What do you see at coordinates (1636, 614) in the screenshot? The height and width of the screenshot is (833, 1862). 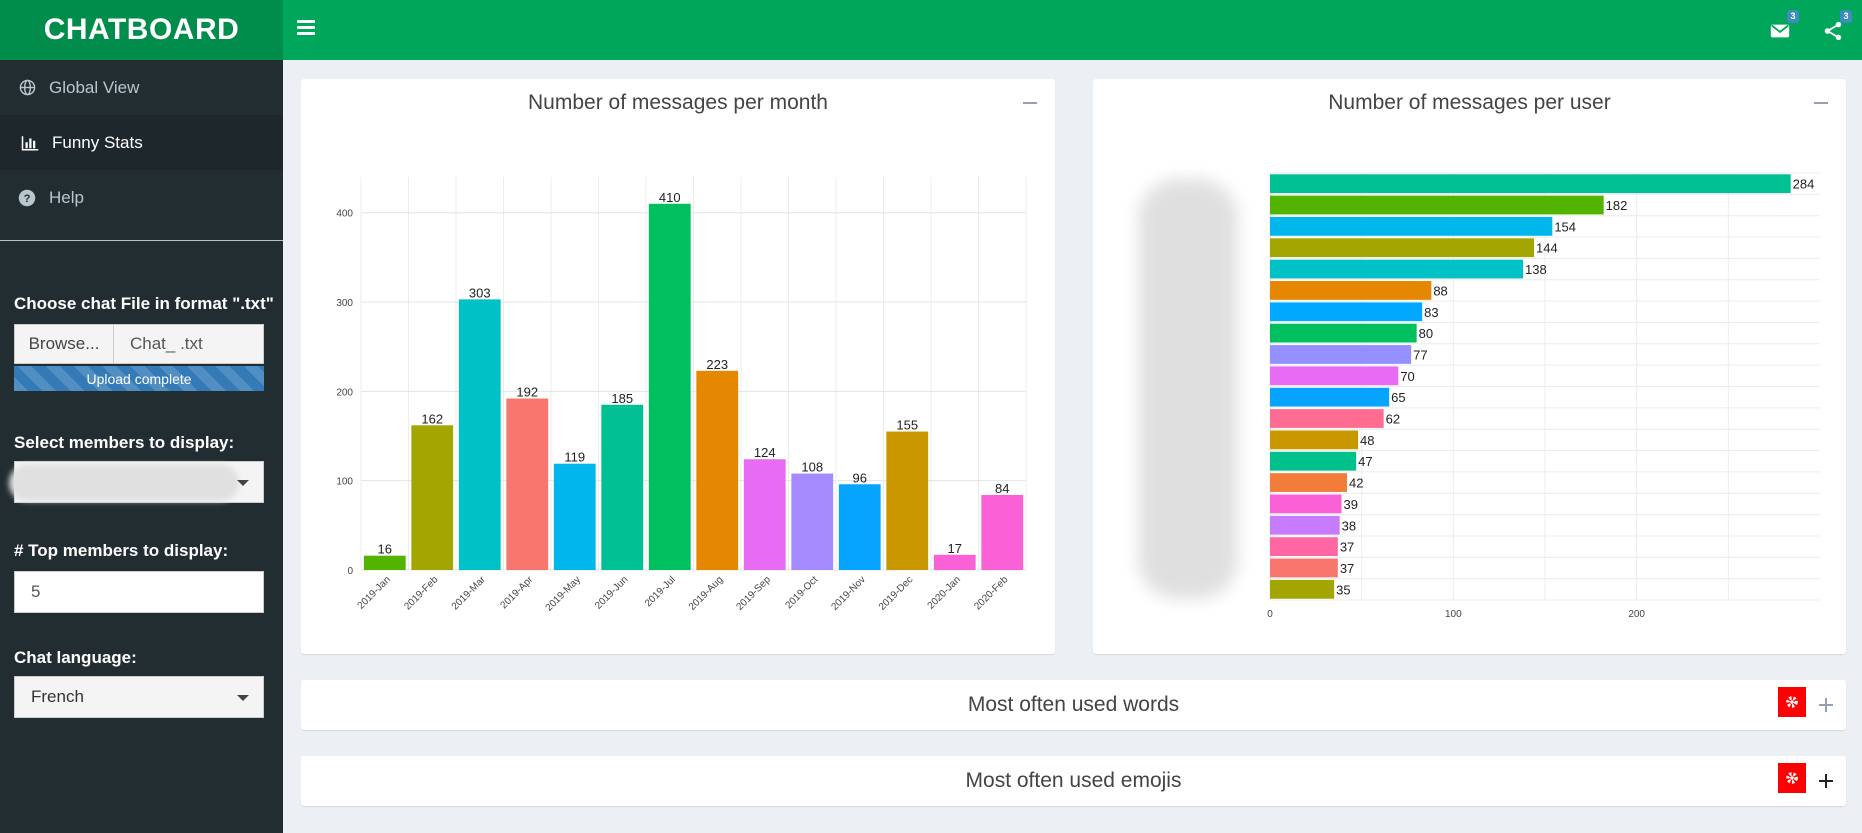 I see `x-tick-label: 200` at bounding box center [1636, 614].